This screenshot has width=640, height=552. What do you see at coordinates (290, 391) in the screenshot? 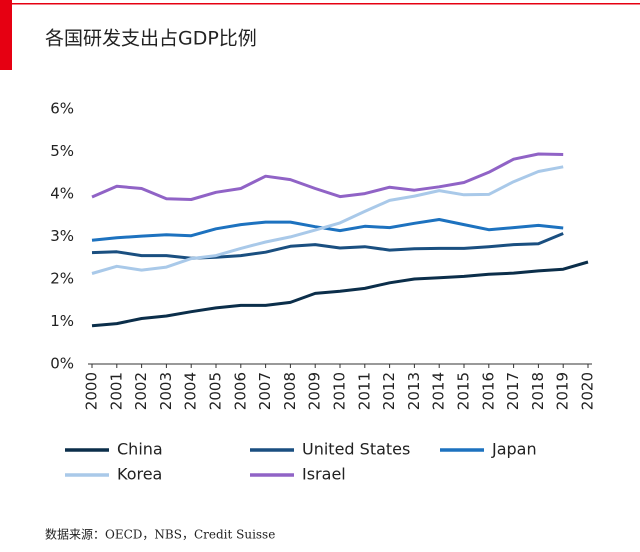
I see `x-tick-label: 2008` at bounding box center [290, 391].